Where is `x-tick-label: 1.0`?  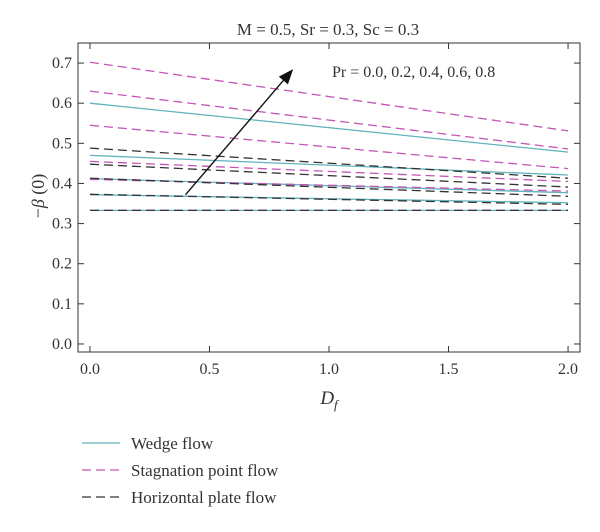 x-tick-label: 1.0 is located at coordinates (329, 369).